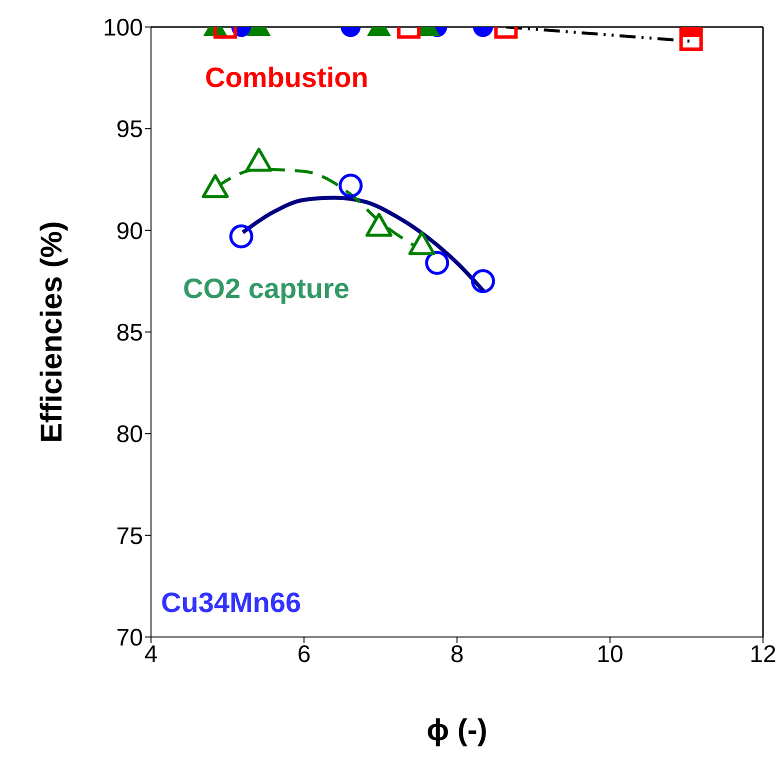  I want to click on x-tick-label: 4, so click(151, 654).